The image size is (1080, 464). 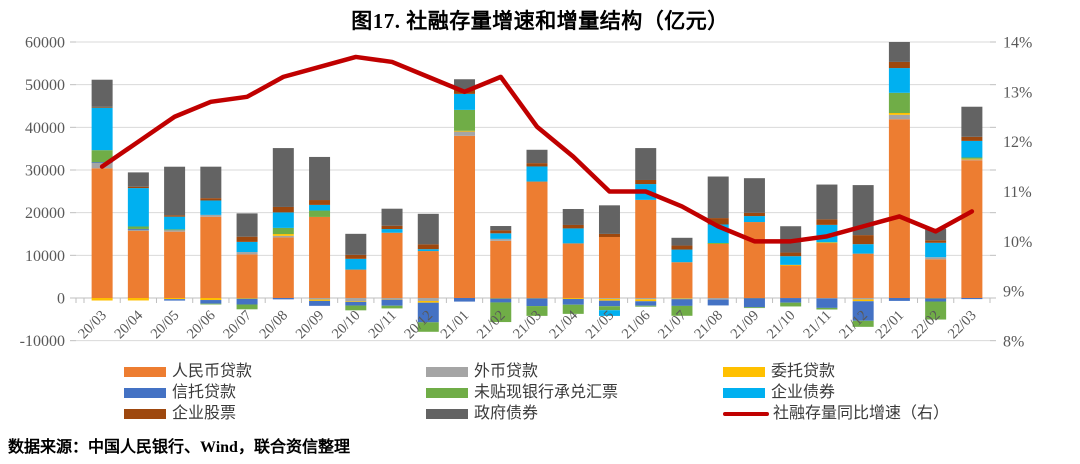 I want to click on x-axis-label: 21/11, so click(x=817, y=325).